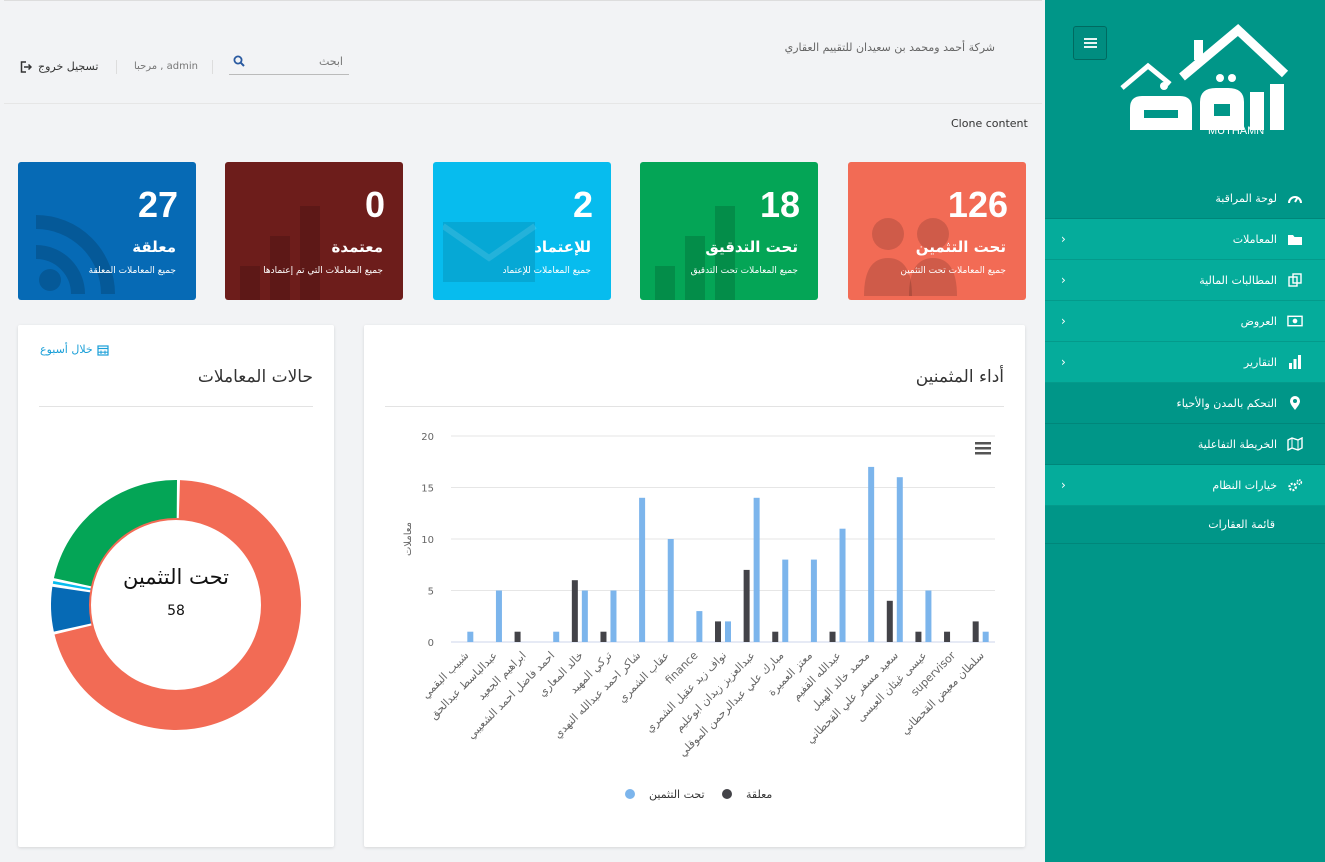 The image size is (1325, 862). I want to click on hamburger-icon, so click(1090, 43).